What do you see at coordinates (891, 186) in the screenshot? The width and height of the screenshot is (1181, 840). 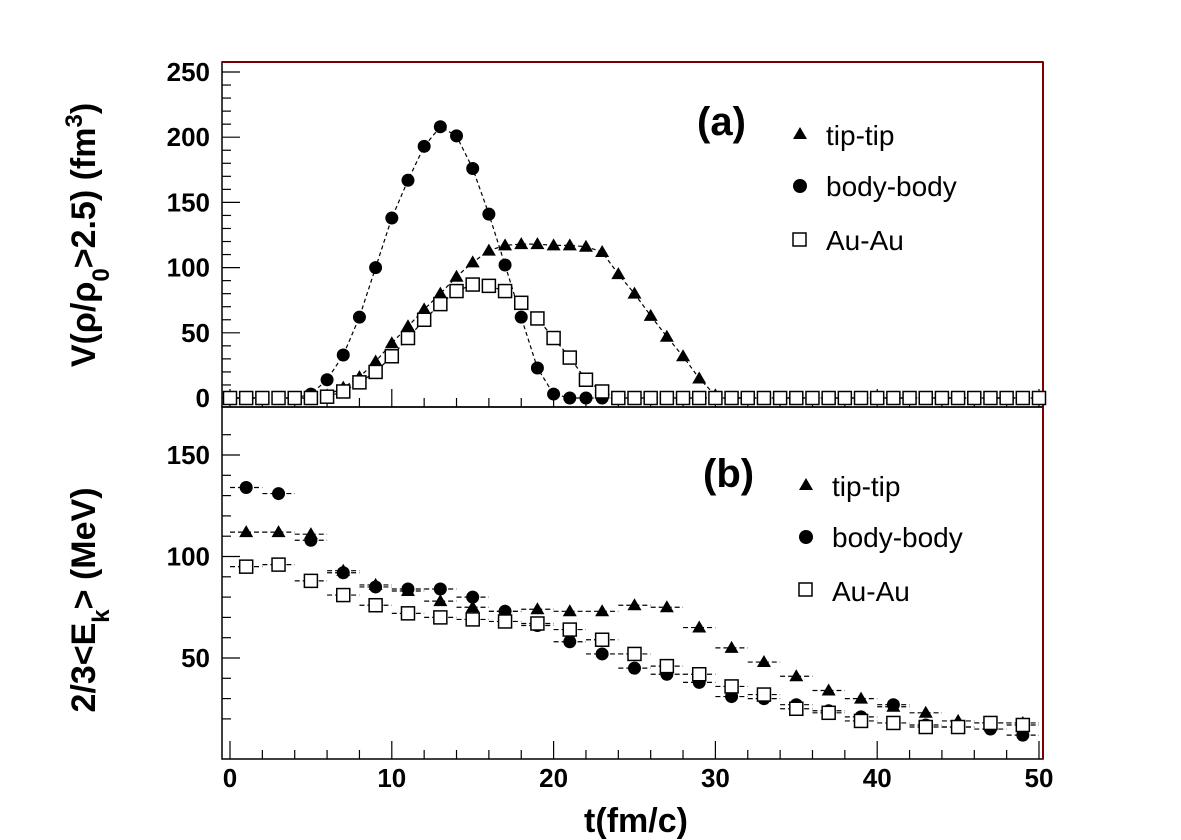 I see `legend-a-body-body-label: body-body` at bounding box center [891, 186].